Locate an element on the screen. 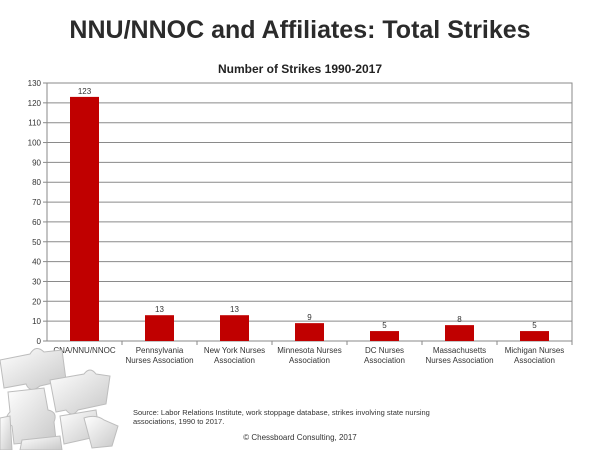 The height and width of the screenshot is (450, 600). y-tick-label: 10 is located at coordinates (36, 321).